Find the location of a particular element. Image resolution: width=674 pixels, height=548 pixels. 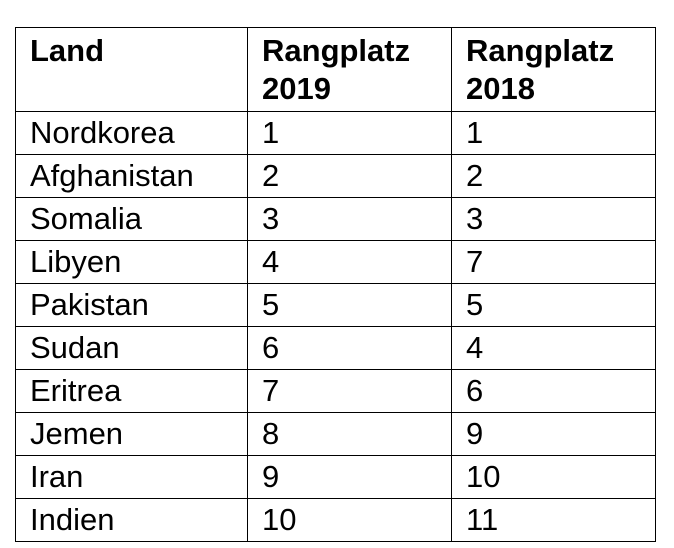

cell-land: Afghanistan is located at coordinates (131, 176).